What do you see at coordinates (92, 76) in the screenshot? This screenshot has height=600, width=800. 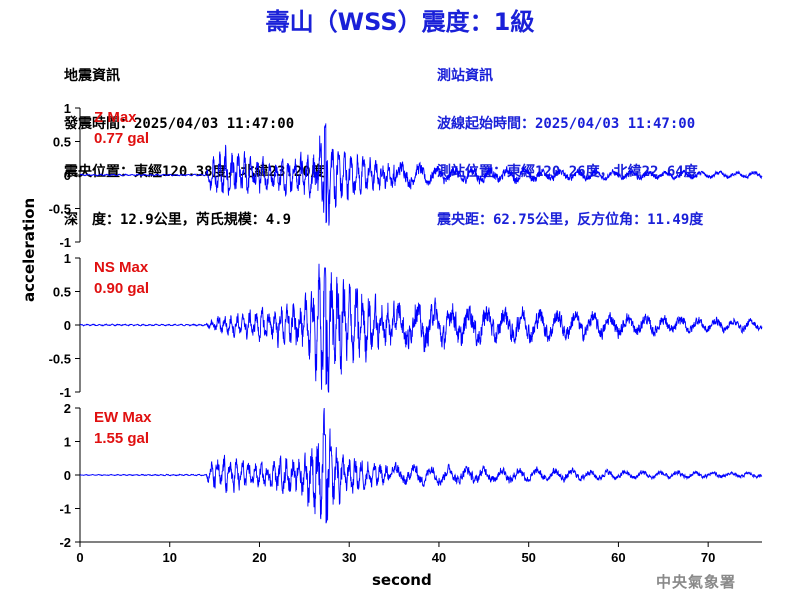 I see `quake-info-heading: 地震資訊` at bounding box center [92, 76].